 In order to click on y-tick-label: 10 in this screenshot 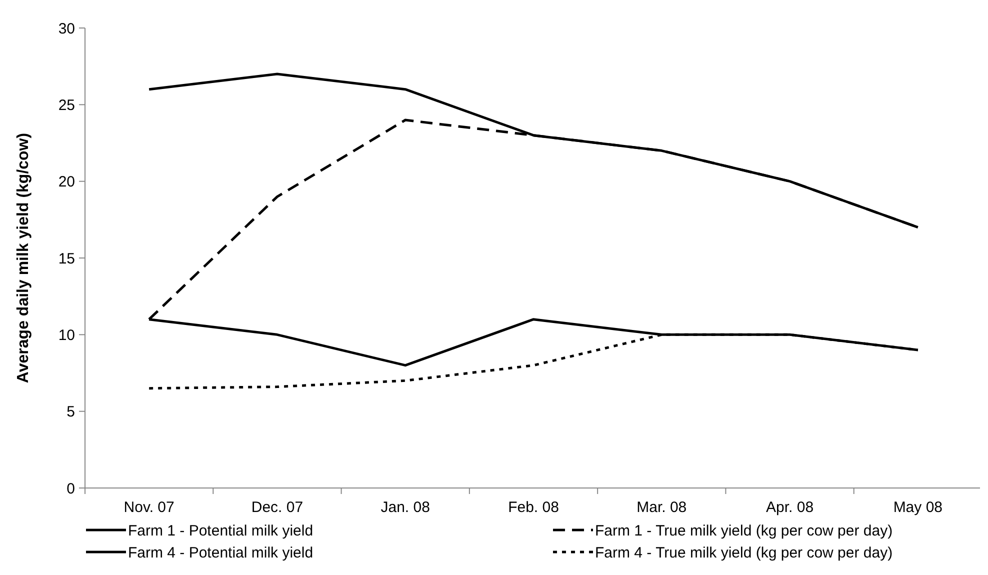, I will do `click(66, 335)`.